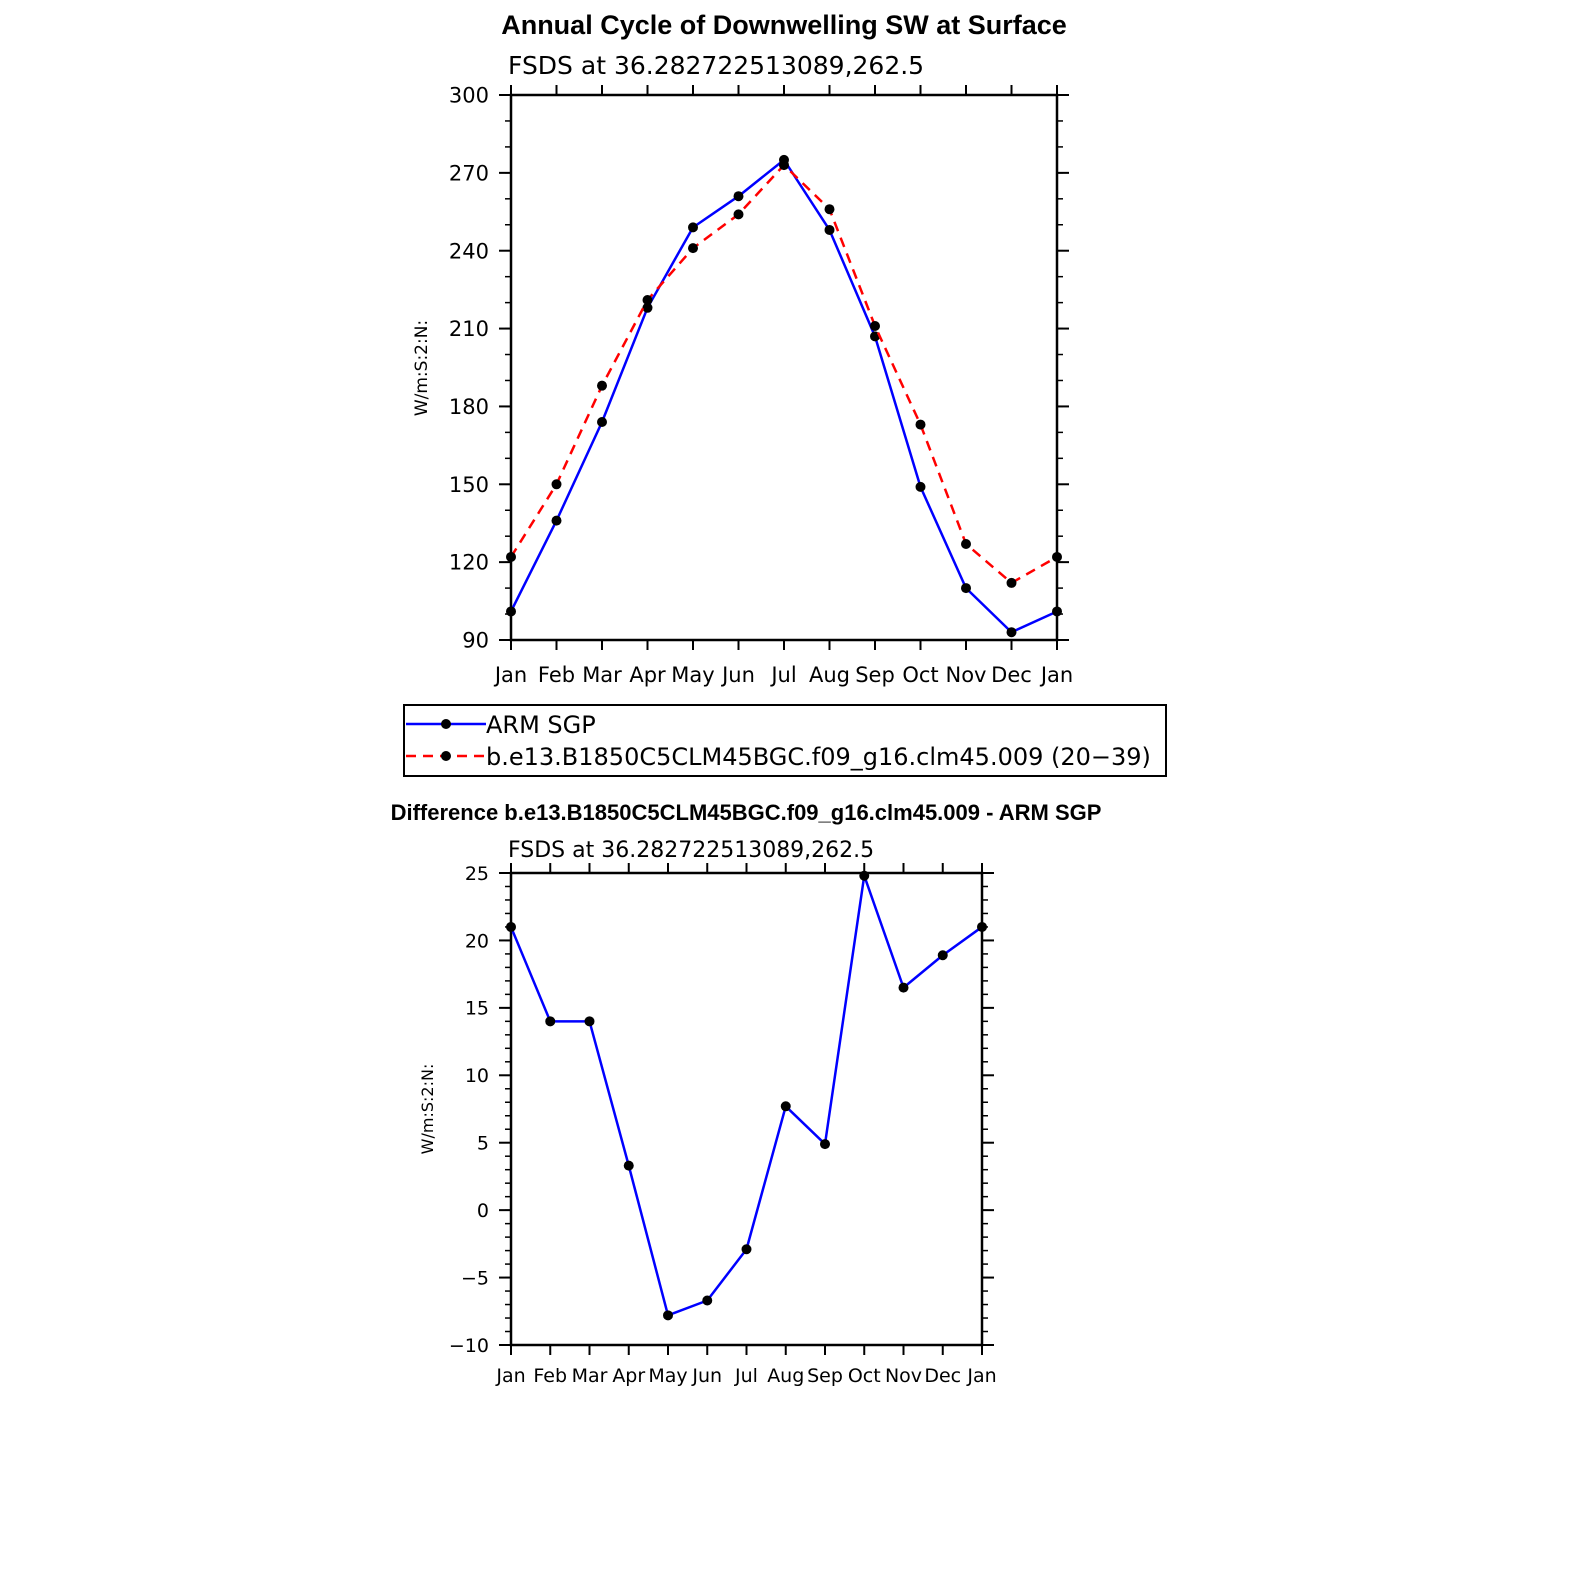  I want to click on y-tick-label: 20, so click(477, 941).